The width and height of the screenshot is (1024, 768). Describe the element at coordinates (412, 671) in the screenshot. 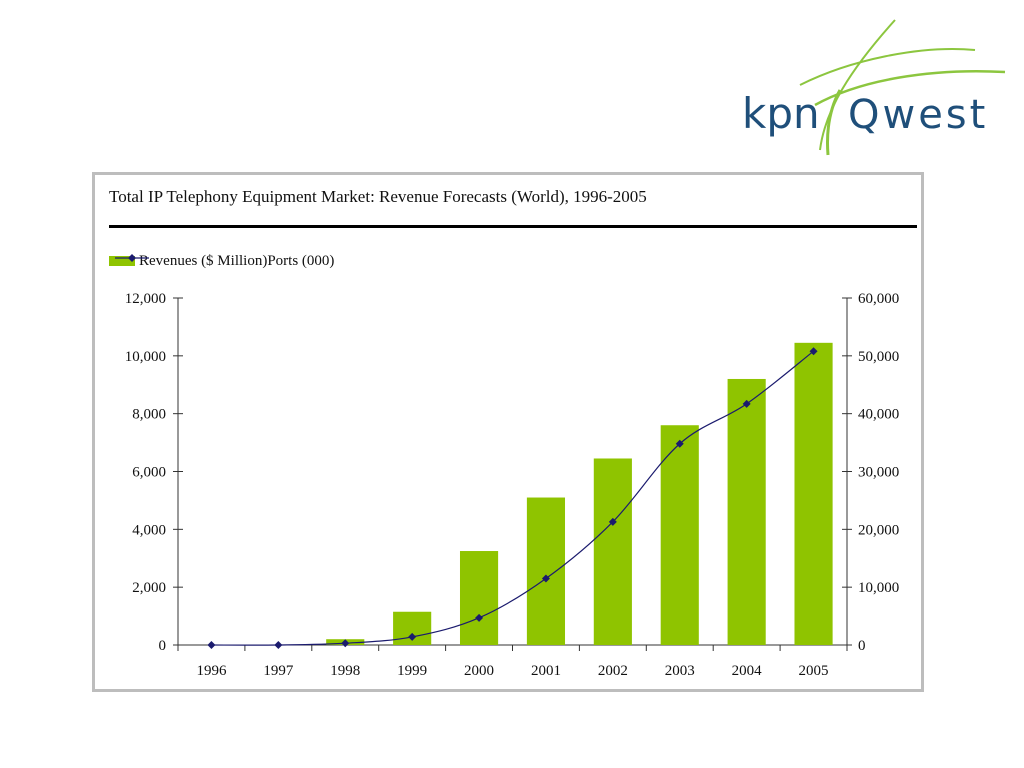

I see `x-tick-label: 1999` at that location.